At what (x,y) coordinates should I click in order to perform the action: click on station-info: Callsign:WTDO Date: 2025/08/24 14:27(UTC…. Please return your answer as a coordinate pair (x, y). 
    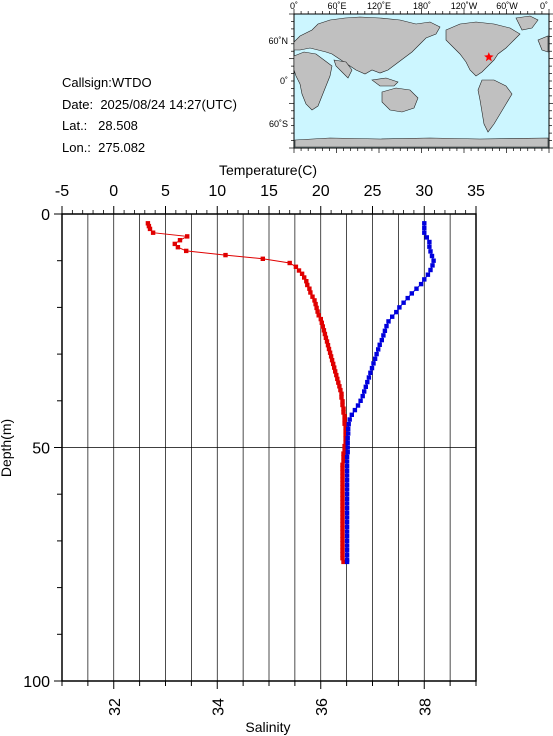
    Looking at the image, I should click on (149, 115).